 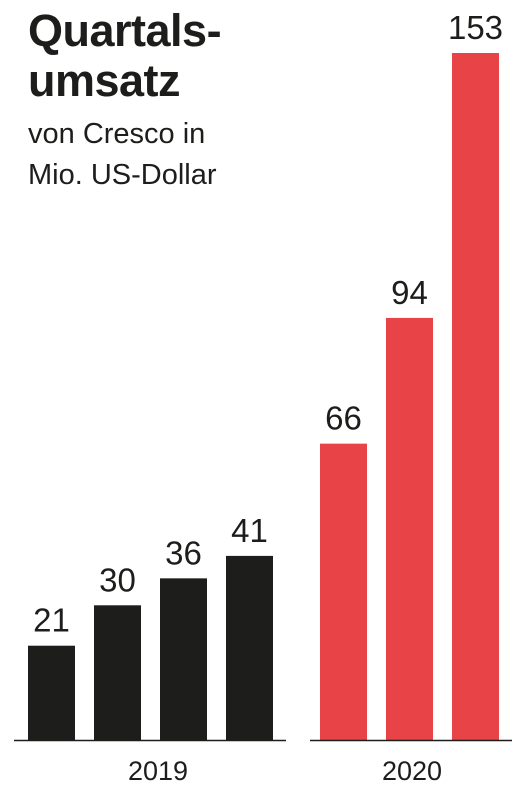 What do you see at coordinates (122, 175) in the screenshot?
I see `chart-subtitle-line-2: Mio. US-Dollar` at bounding box center [122, 175].